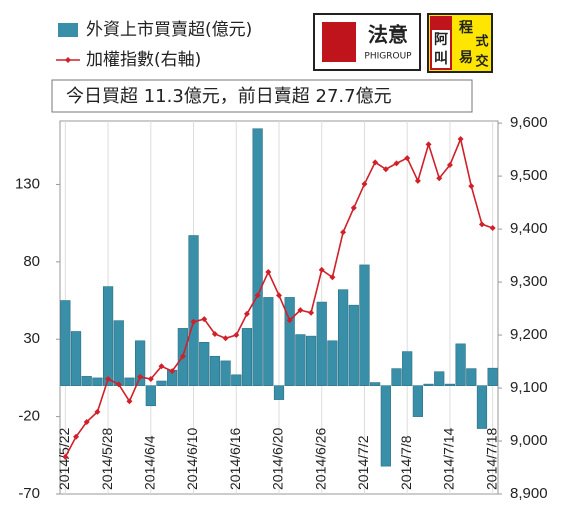  Describe the element at coordinates (150, 462) in the screenshot. I see `x-tick-label: 2014/6/4` at that location.